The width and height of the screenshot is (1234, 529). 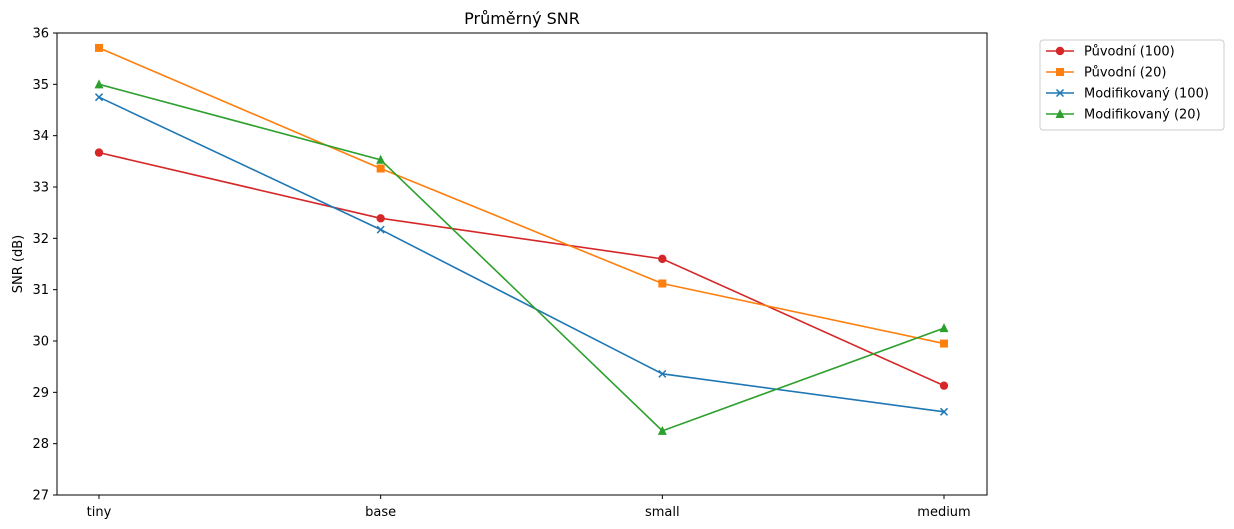 I want to click on legend-item: Původní (100), so click(x=1110, y=52).